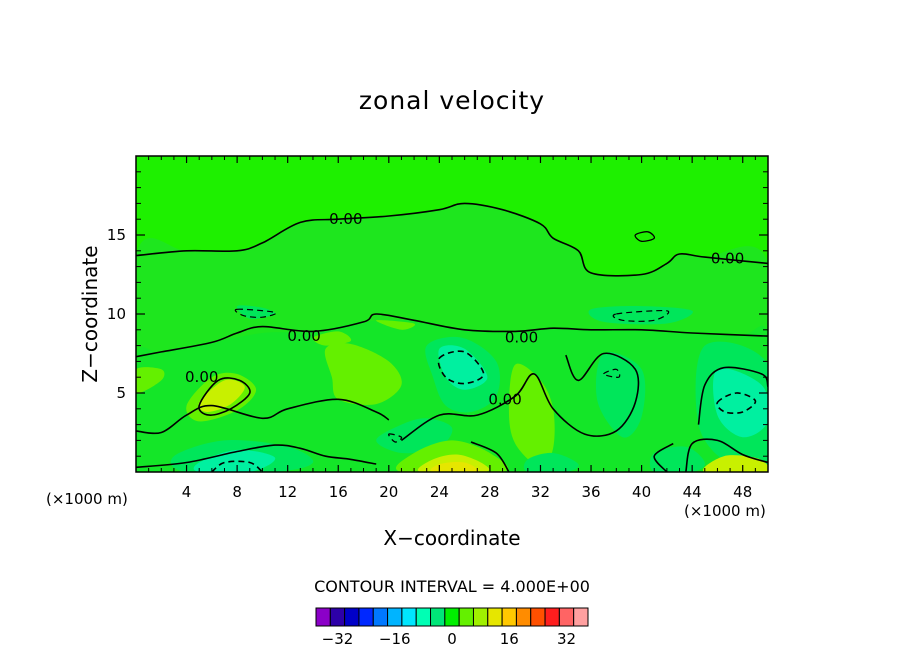 This screenshot has width=904, height=654. Describe the element at coordinates (725, 511) in the screenshot. I see `x-unit-right: (×1000 m)` at that location.